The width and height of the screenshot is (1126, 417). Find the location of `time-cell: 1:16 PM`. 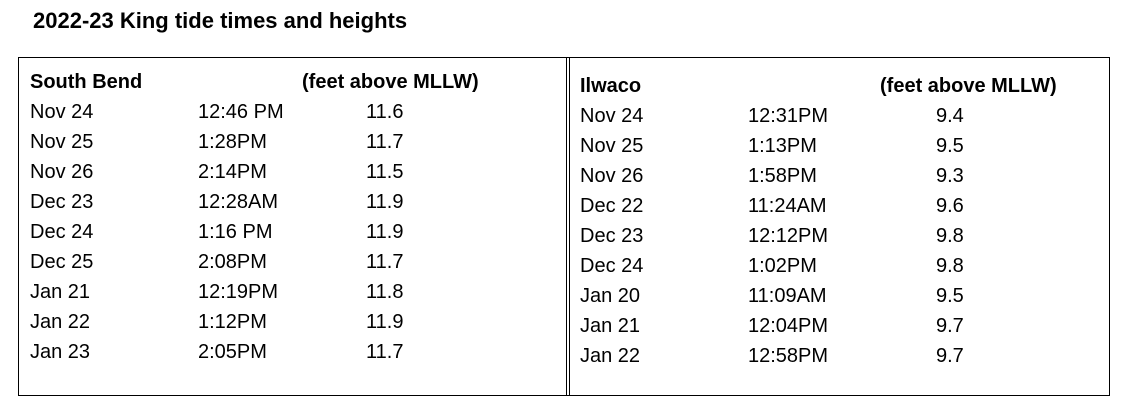

time-cell: 1:16 PM is located at coordinates (235, 232).